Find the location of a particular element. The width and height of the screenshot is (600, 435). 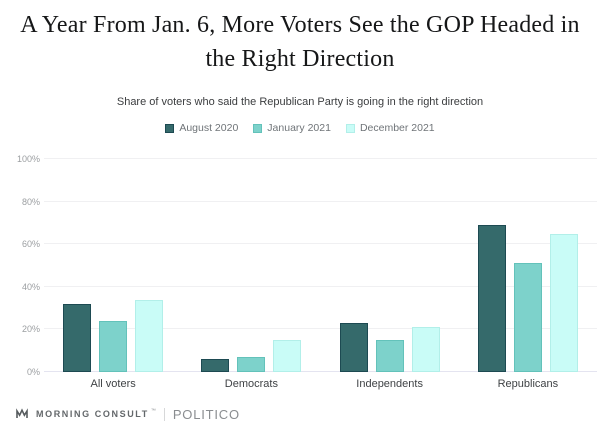

gridline-40% is located at coordinates (320, 286).